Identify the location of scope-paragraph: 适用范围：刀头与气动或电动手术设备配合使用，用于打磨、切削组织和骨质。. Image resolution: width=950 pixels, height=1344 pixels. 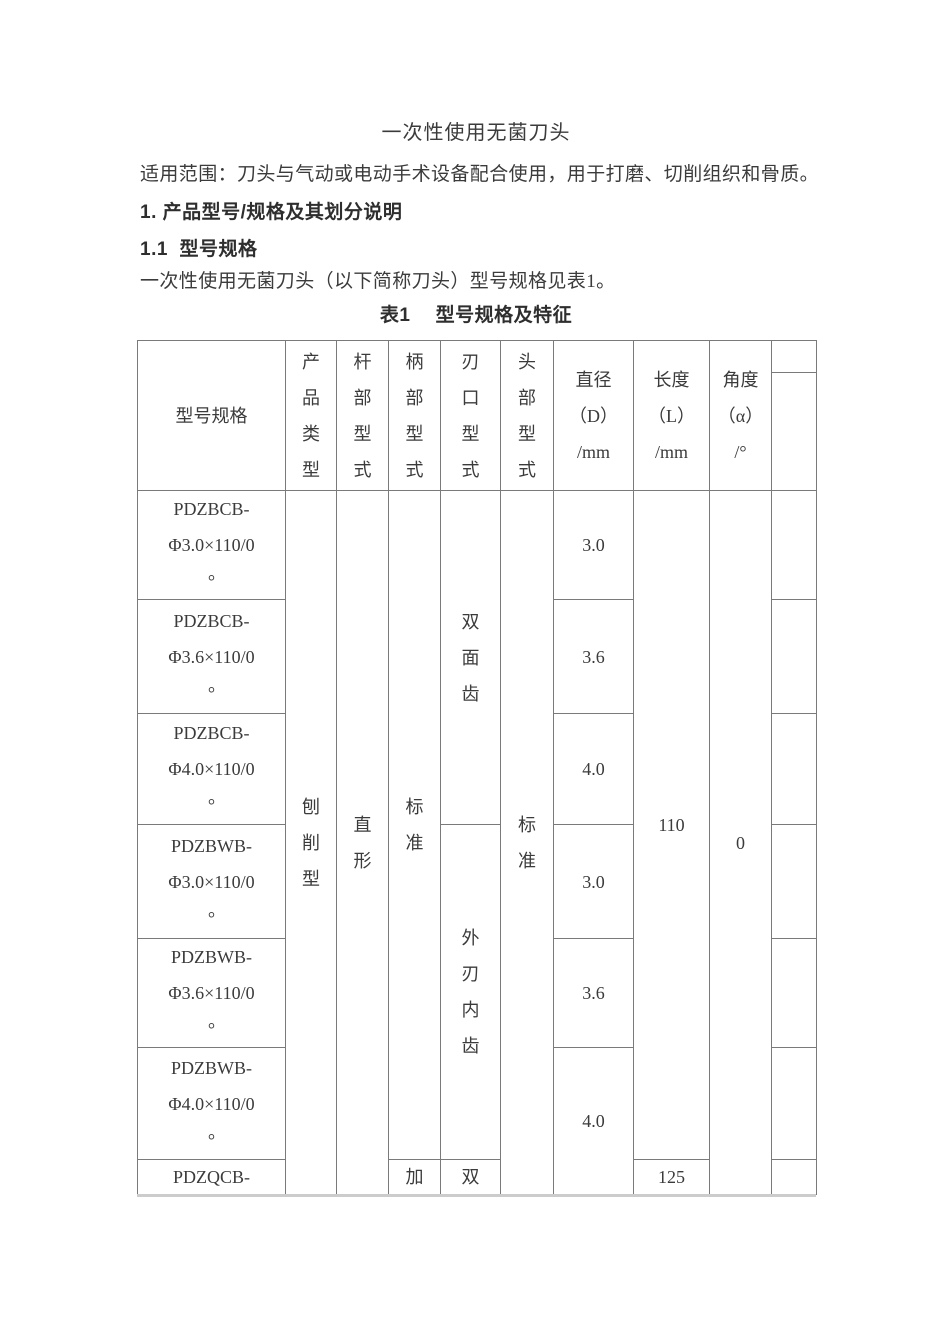
(480, 174).